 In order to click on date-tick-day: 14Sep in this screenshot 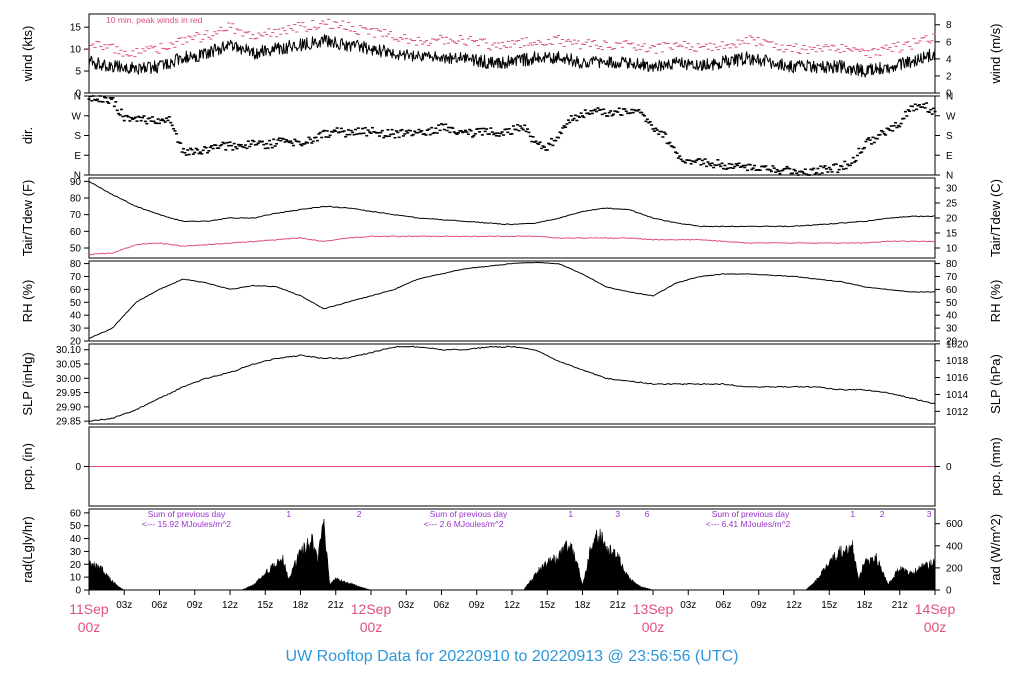, I will do `click(935, 609)`.